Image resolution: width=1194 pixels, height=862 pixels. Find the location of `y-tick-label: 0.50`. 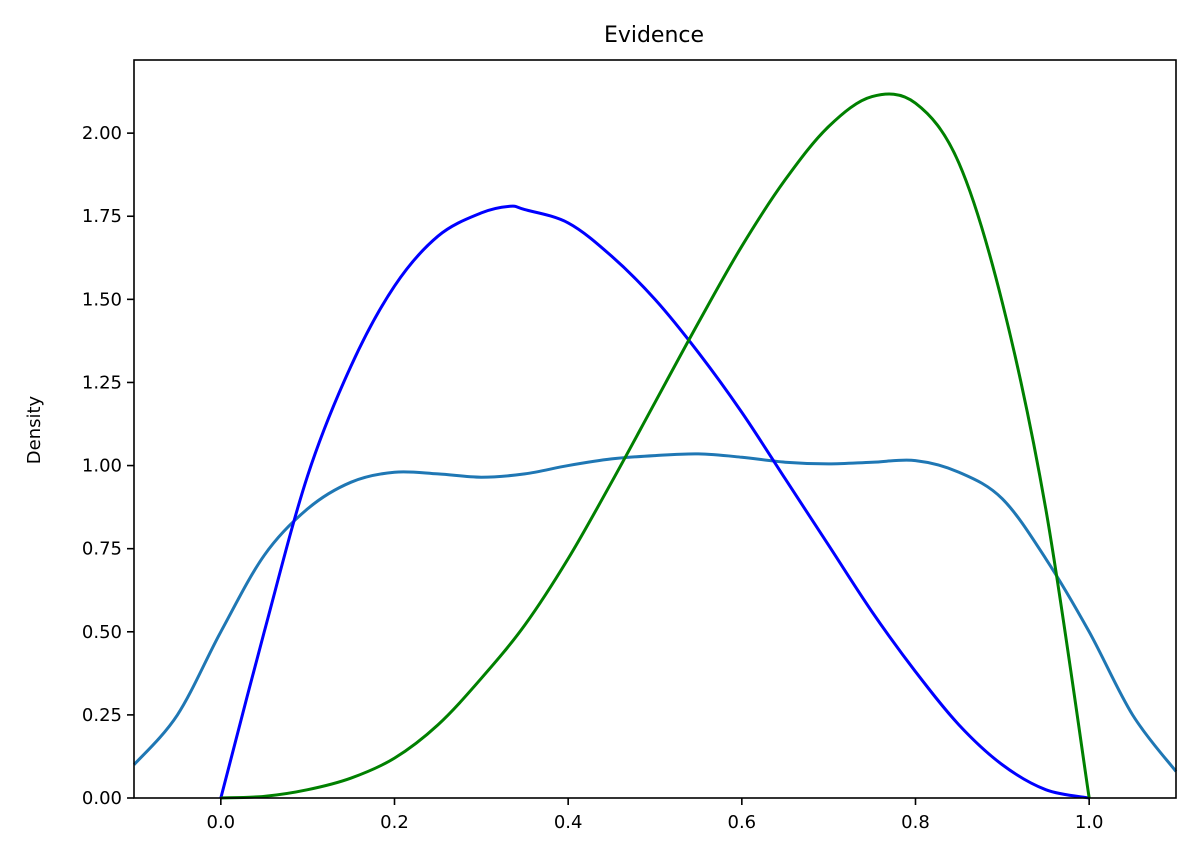

y-tick-label: 0.50 is located at coordinates (102, 632).